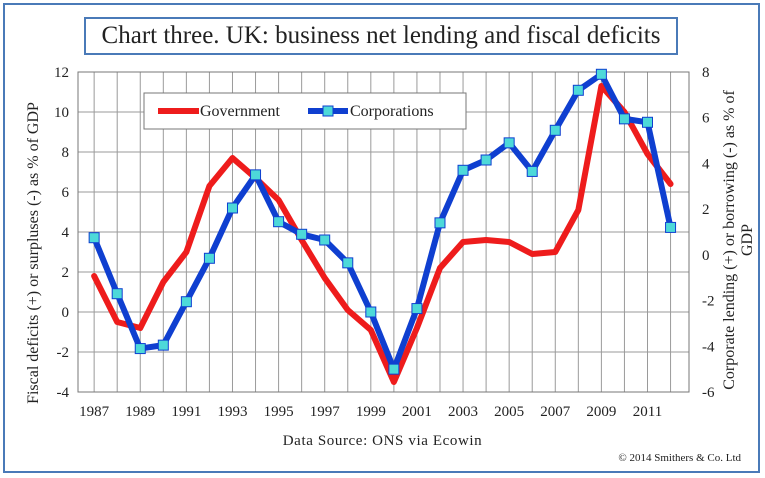 This screenshot has width=765, height=478. I want to click on x-tick-label: 1995, so click(279, 412).